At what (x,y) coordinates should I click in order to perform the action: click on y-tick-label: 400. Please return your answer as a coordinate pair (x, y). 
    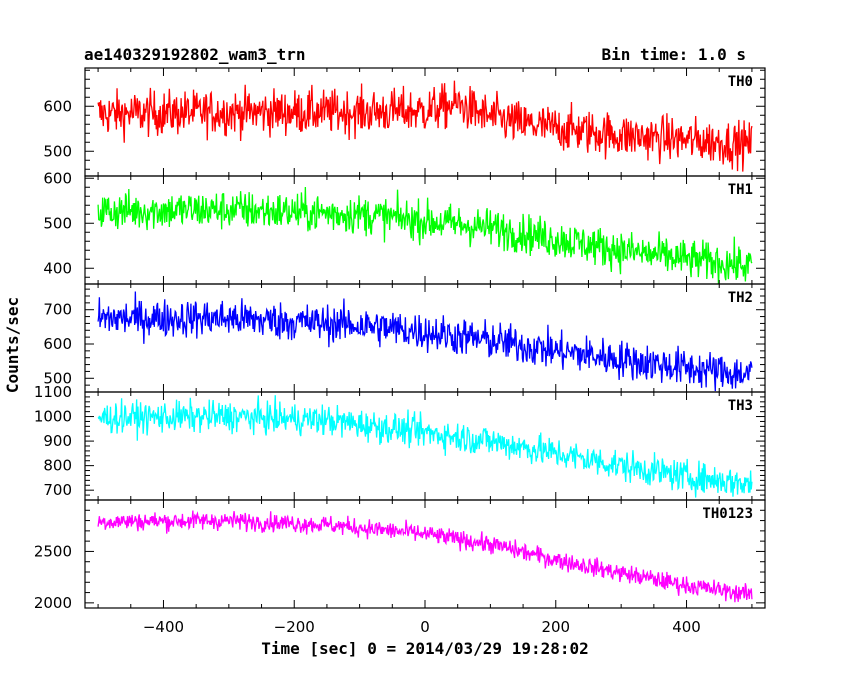
    Looking at the image, I should click on (57, 268).